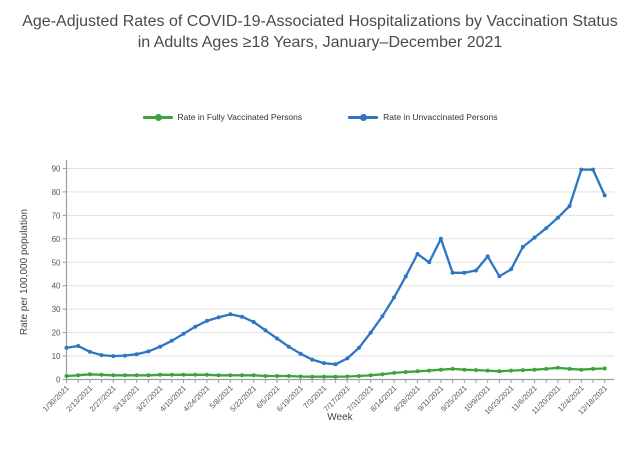 The width and height of the screenshot is (640, 449). Describe the element at coordinates (56, 192) in the screenshot. I see `y-tick-label: 80` at that location.